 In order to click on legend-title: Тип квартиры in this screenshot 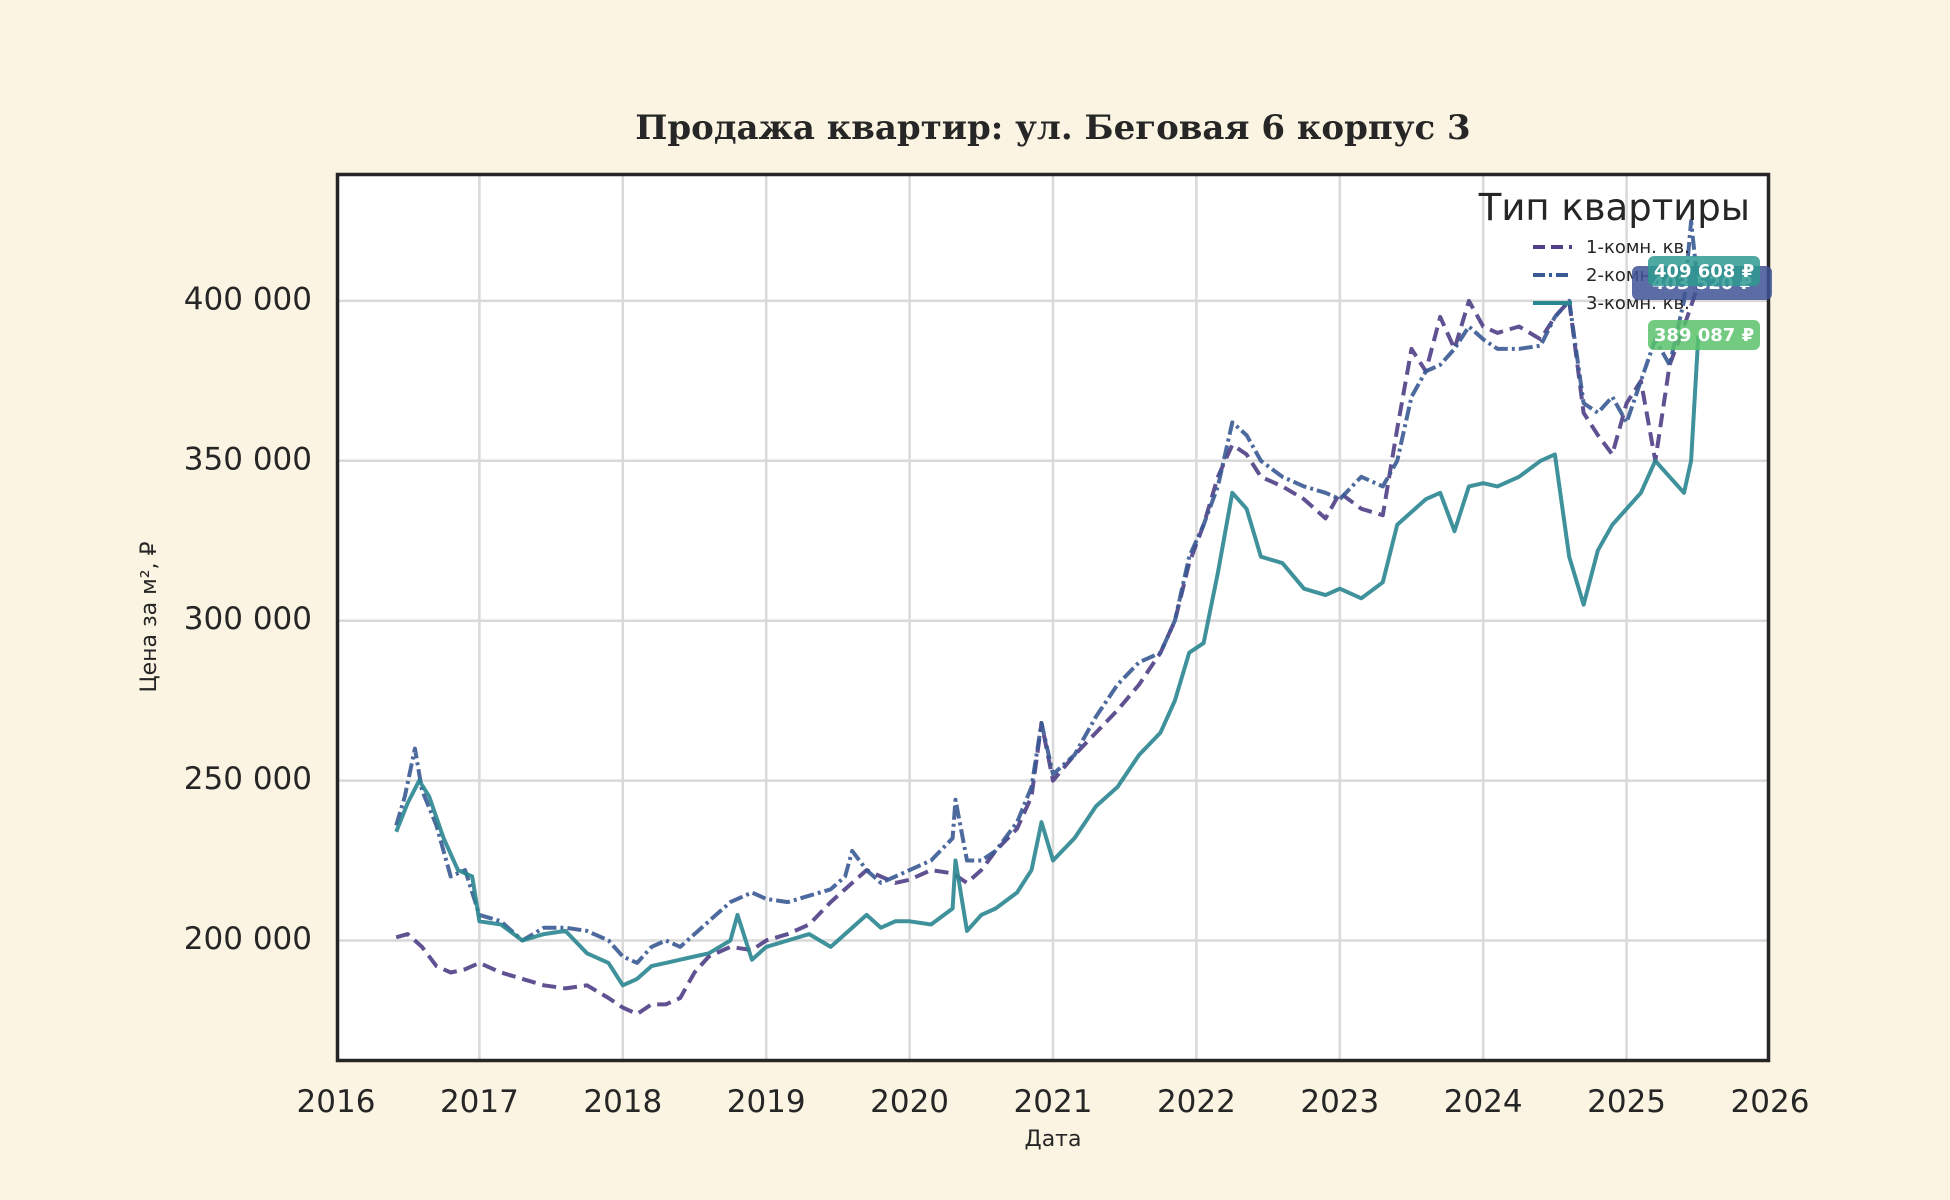, I will do `click(1614, 207)`.